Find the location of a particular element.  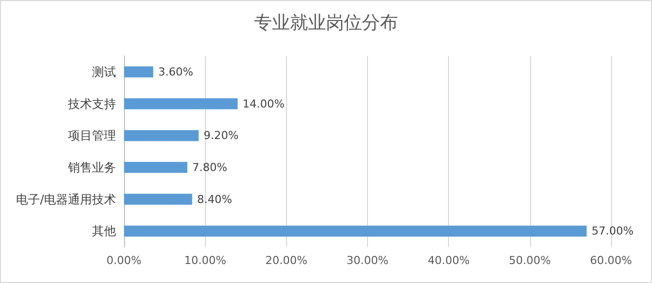

data-label: 57.00% is located at coordinates (613, 231).